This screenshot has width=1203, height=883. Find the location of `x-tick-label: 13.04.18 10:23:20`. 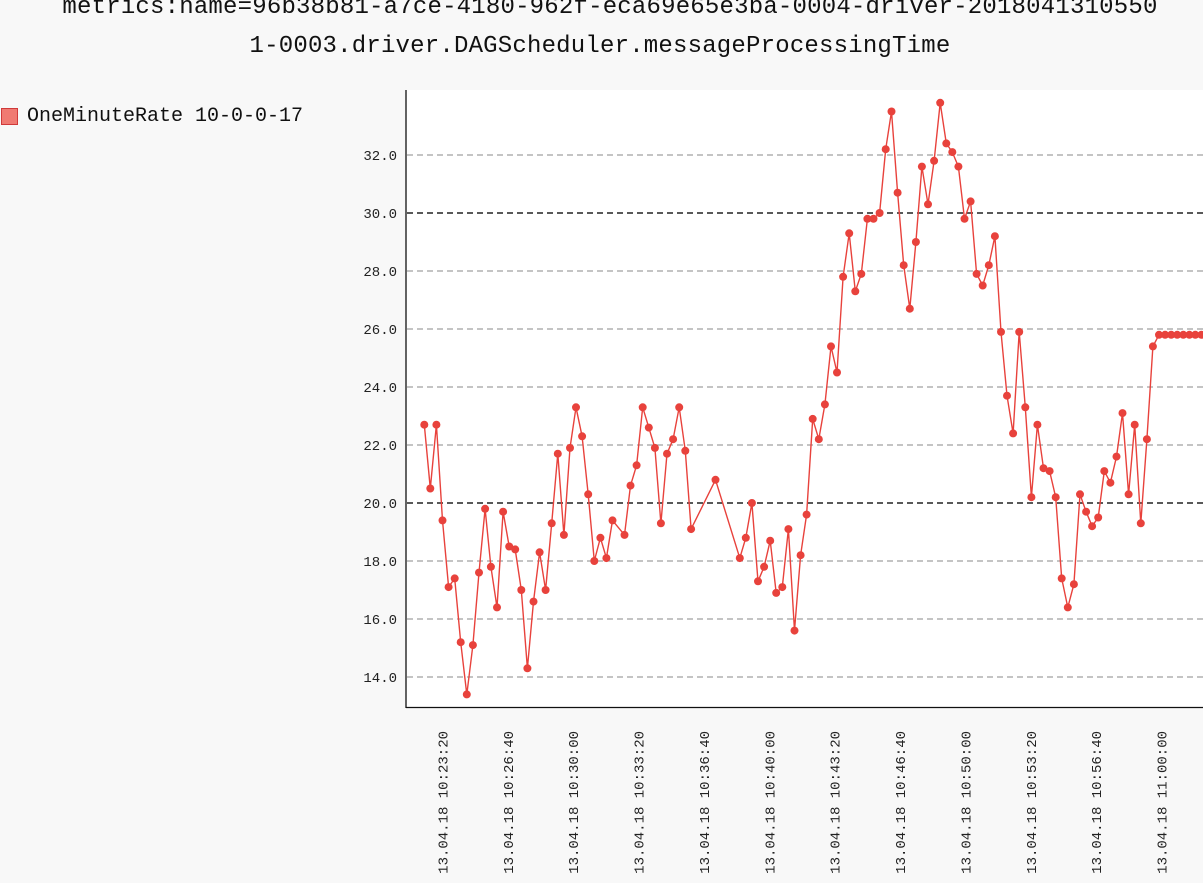

x-tick-label: 13.04.18 10:23:20 is located at coordinates (445, 802).